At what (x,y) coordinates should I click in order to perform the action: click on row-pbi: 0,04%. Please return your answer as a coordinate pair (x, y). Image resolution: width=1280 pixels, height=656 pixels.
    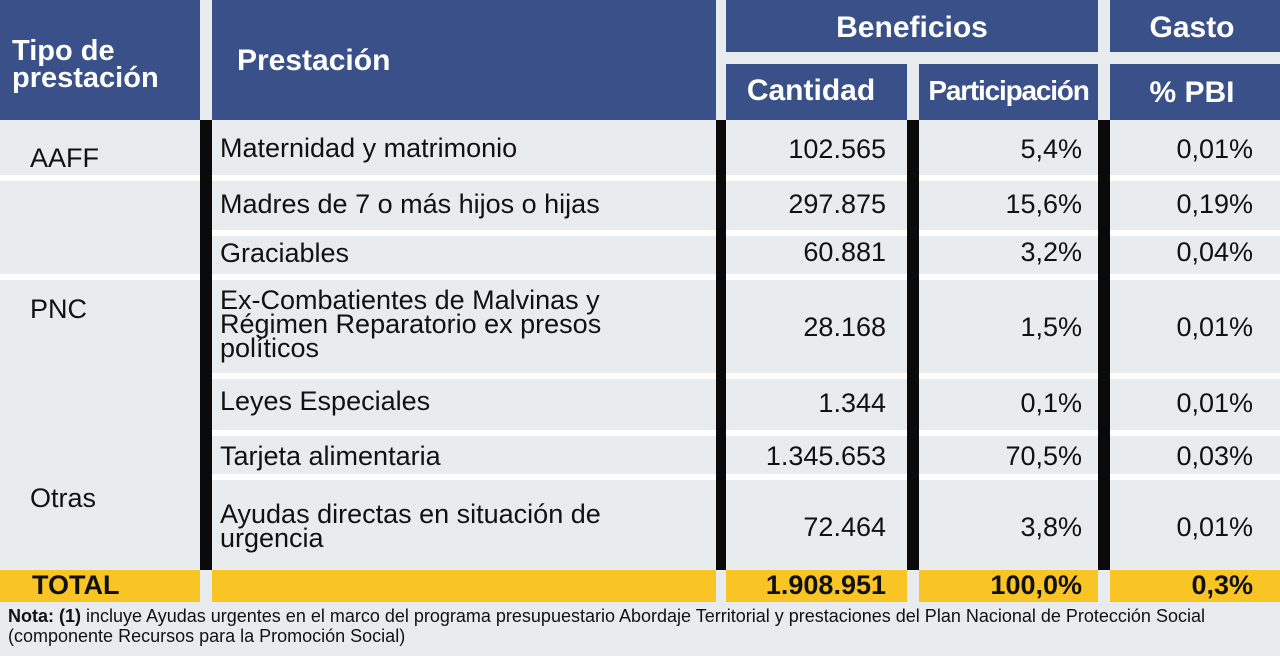
    Looking at the image, I should click on (1214, 252).